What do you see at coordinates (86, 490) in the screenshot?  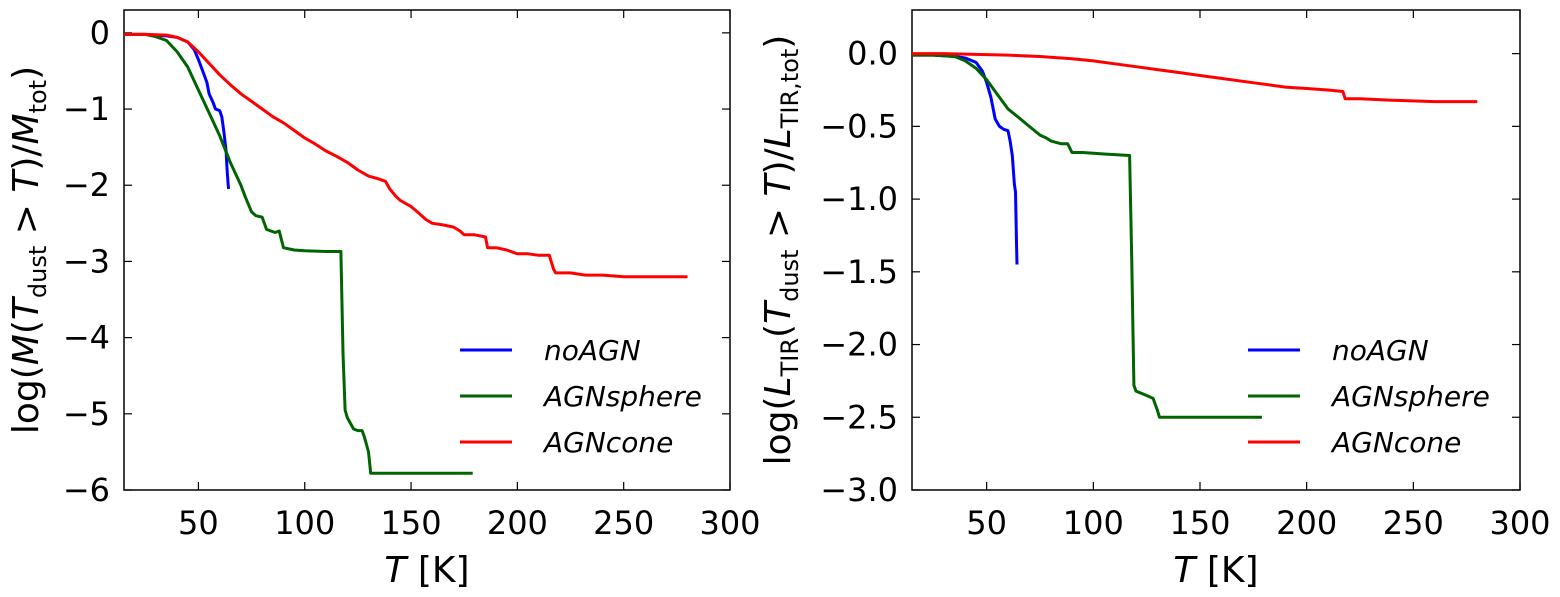 I see `y-tick-label: −6` at bounding box center [86, 490].